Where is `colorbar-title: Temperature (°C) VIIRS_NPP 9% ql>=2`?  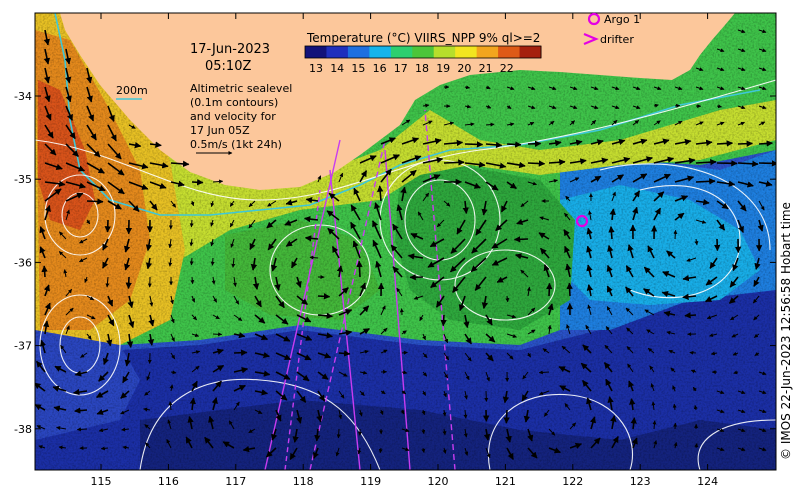 colorbar-title: Temperature (°C) VIIRS_NPP 9% ql>=2 is located at coordinates (423, 38).